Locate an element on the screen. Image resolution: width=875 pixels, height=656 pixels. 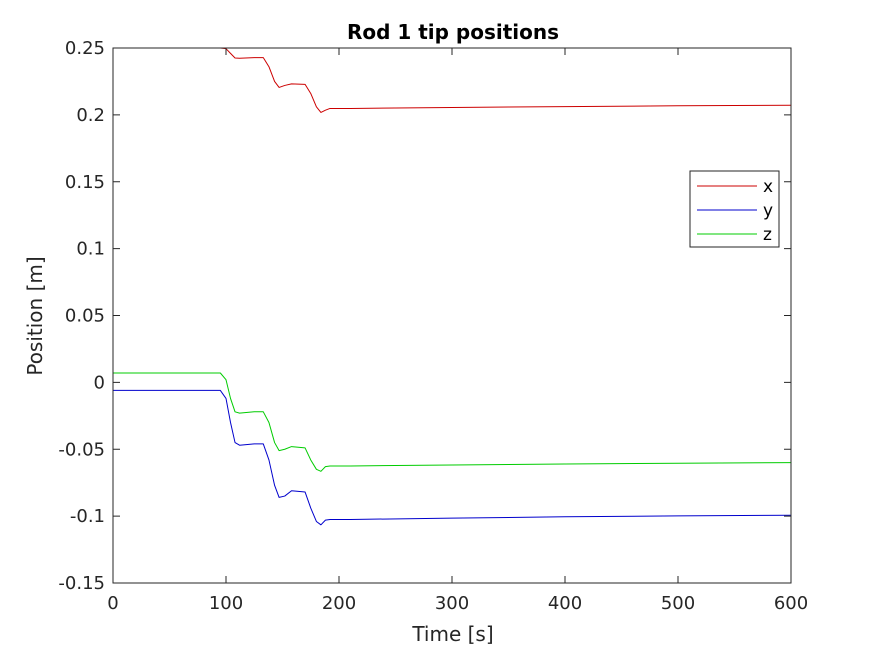
y-tick-label: -0.15 is located at coordinates (81, 583).